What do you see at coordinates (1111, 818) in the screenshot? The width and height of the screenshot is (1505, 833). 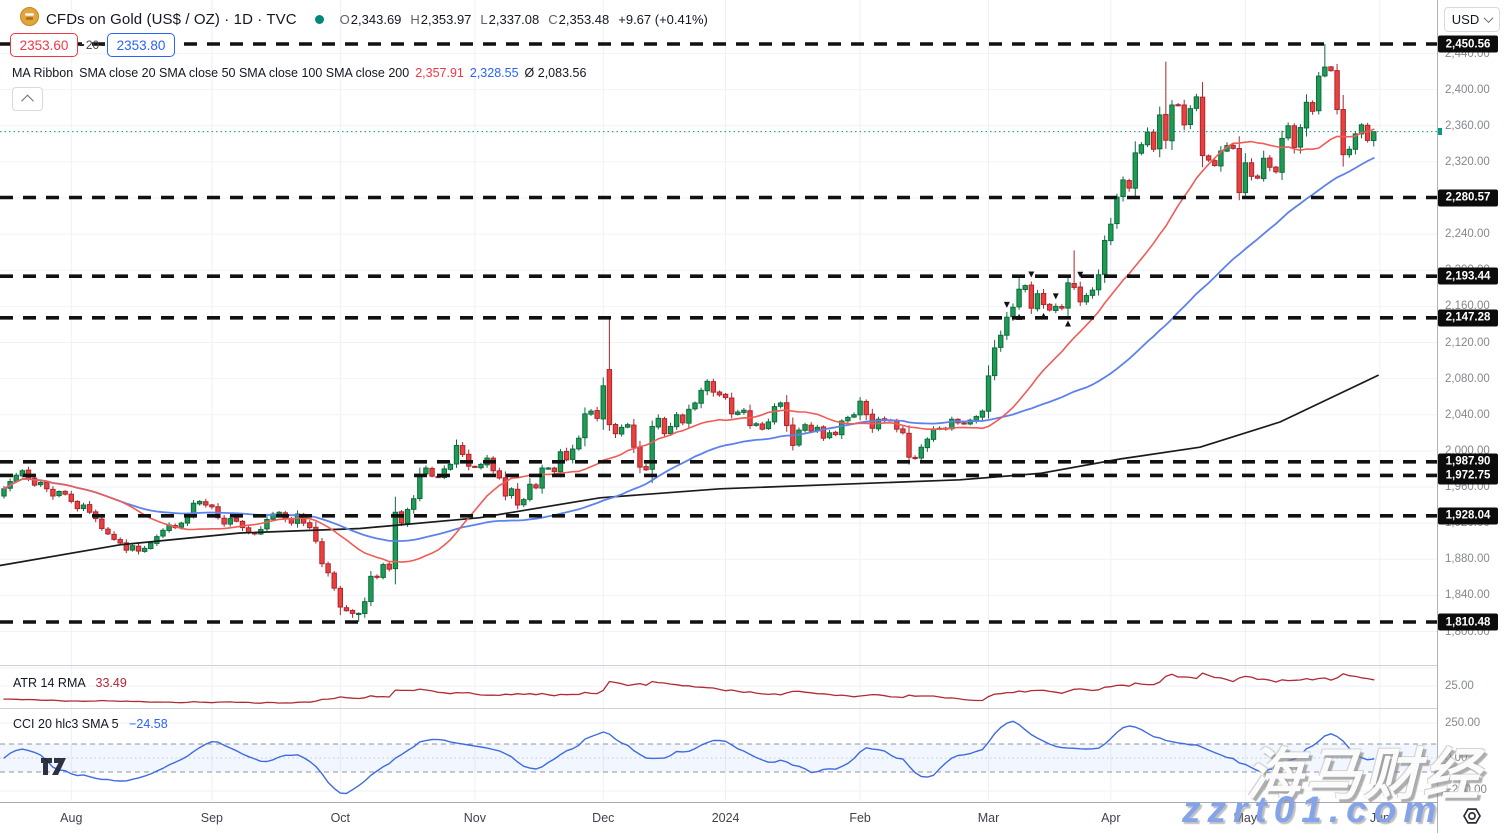 I see `time-axis-label: Apr` at bounding box center [1111, 818].